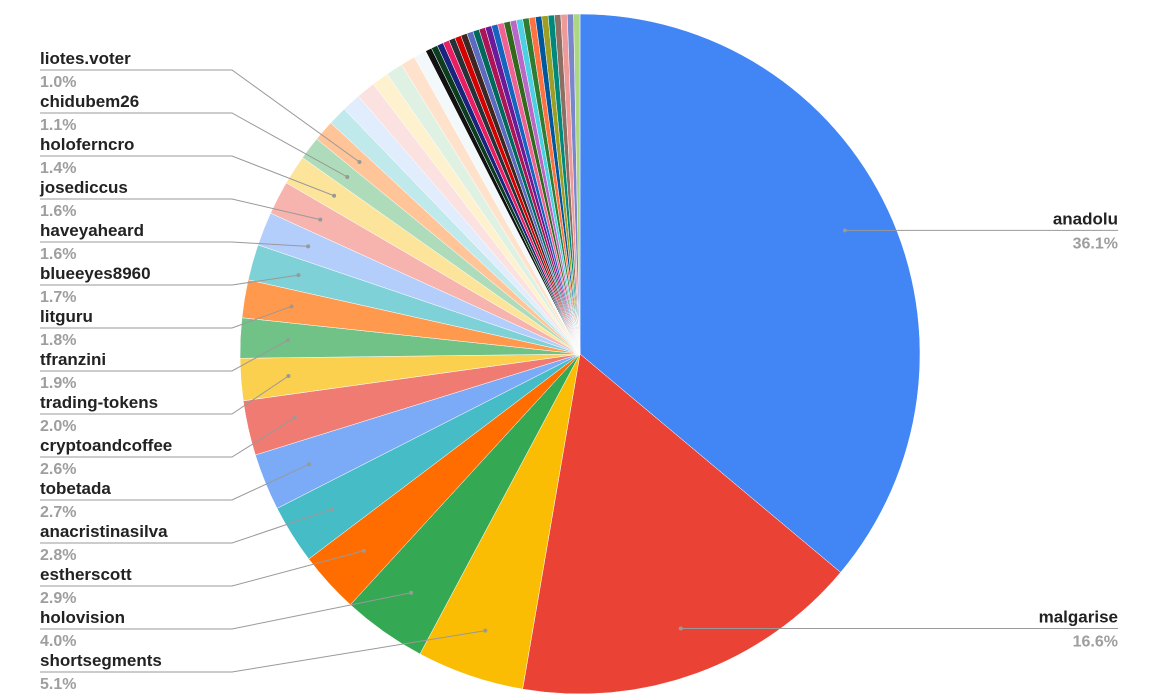  I want to click on slice-value-label: 4.0%, so click(58, 641).